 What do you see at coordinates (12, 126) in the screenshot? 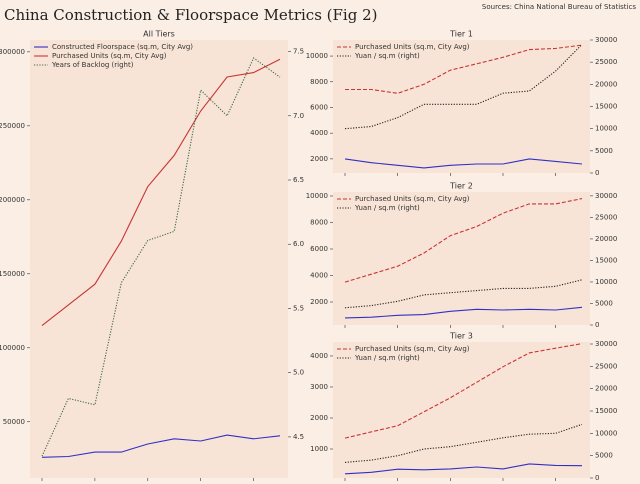
I see `y-tick-label: 250000` at bounding box center [12, 126].